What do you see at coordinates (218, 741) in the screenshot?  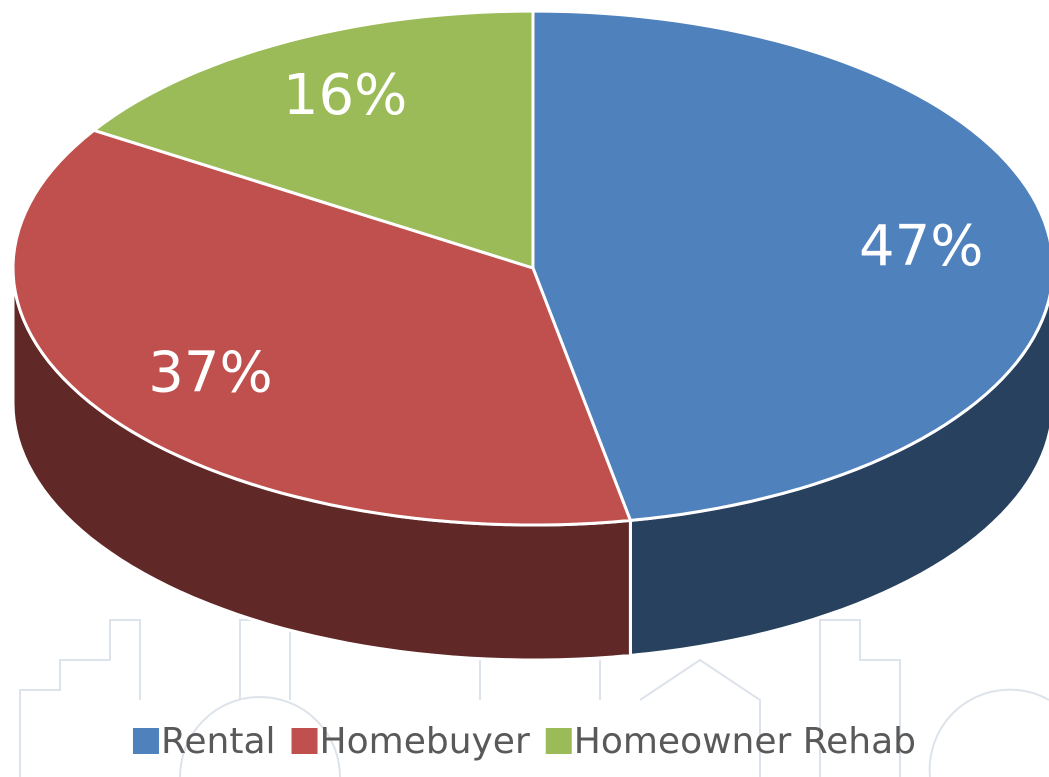 I see `legend-label: Rental` at bounding box center [218, 741].